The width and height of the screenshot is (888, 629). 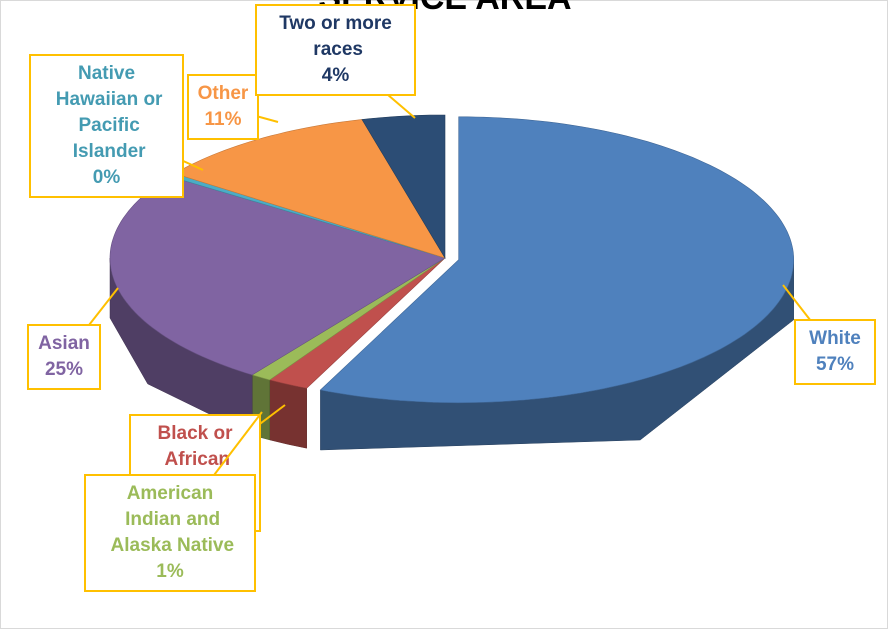 I want to click on category-label: Asian, so click(x=64, y=343).